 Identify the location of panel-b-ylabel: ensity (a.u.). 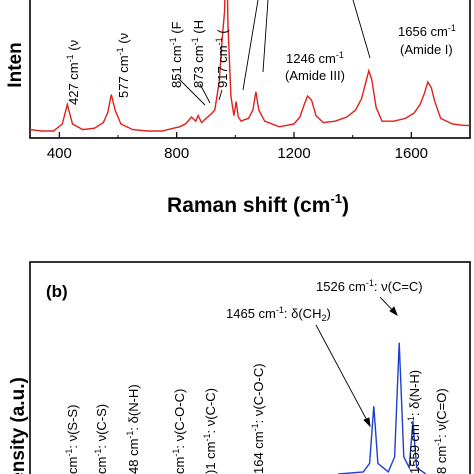
(18, 425).